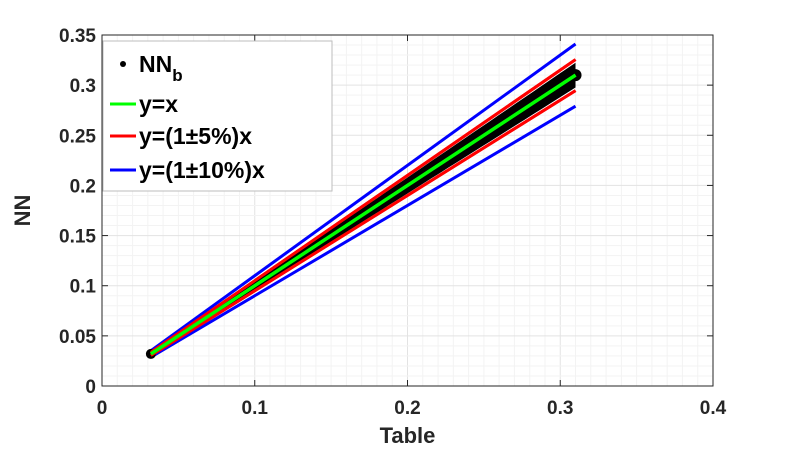 The width and height of the screenshot is (789, 450). I want to click on legend-label-main: y=(1±5%)x, so click(195, 136).